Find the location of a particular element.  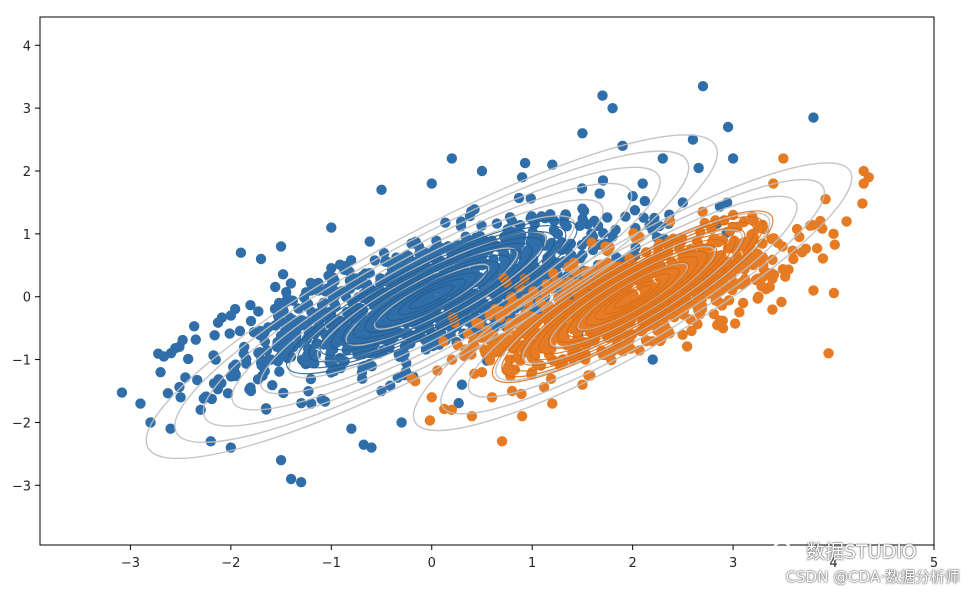

y-tick-label: 1 is located at coordinates (27, 235).